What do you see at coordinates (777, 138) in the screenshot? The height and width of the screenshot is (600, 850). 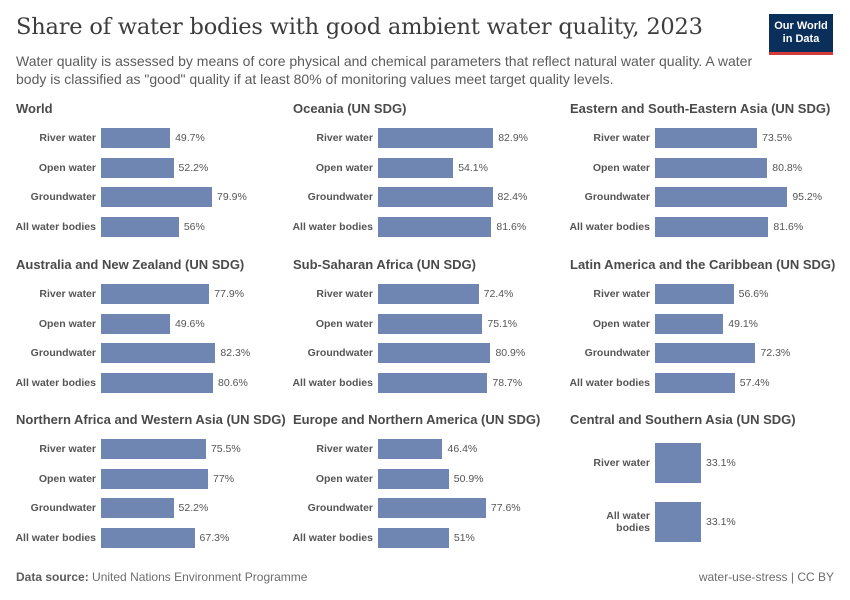 I see `value-label-river-water: 73.5%` at bounding box center [777, 138].